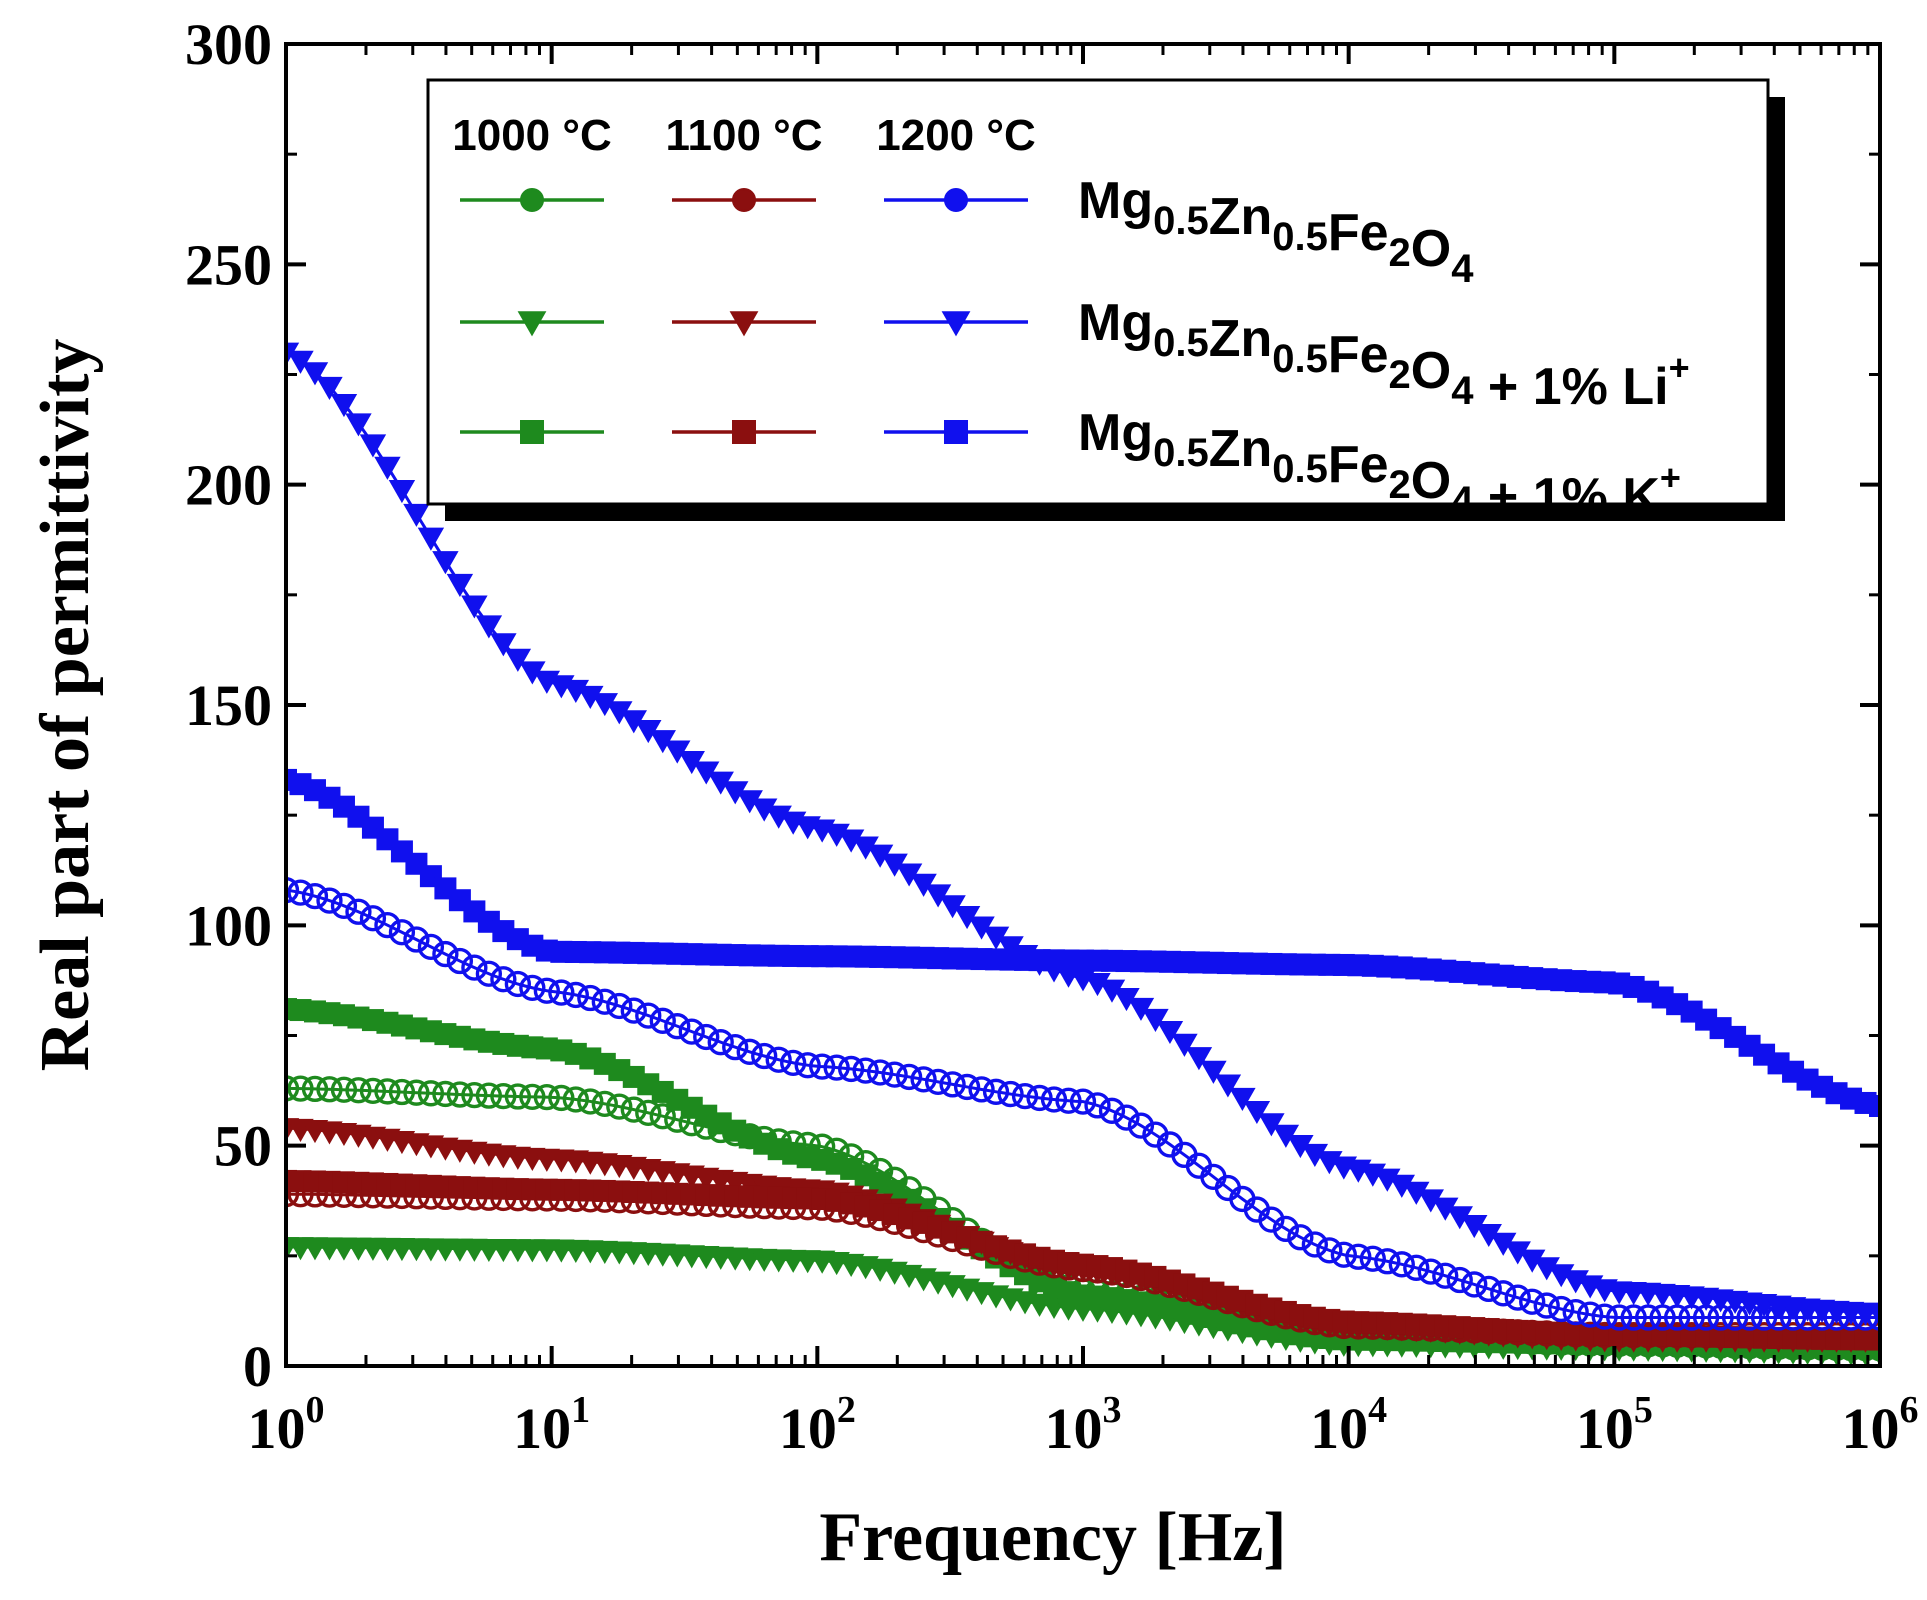 The height and width of the screenshot is (1600, 1927). Describe the element at coordinates (65, 705) in the screenshot. I see `y-axis-label: Real part of permittivity` at that location.